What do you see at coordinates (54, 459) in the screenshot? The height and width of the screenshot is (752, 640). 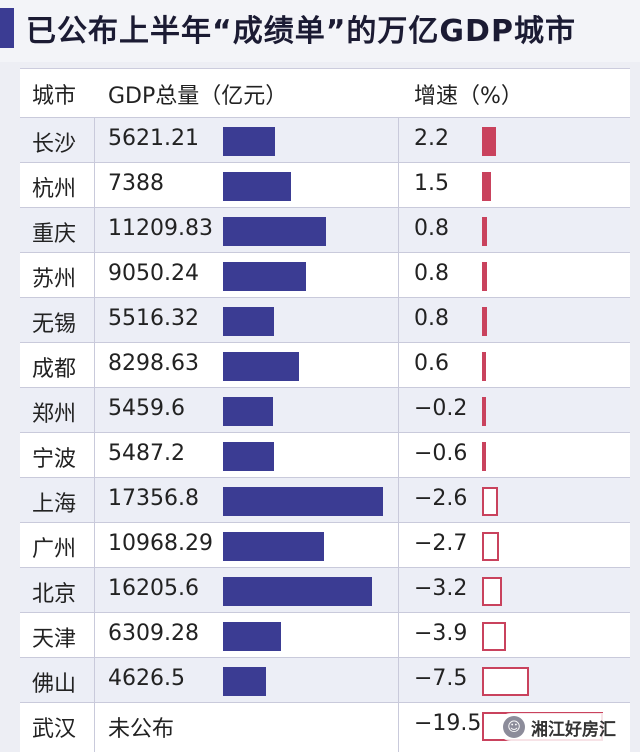 I see `city-name: 宁波` at bounding box center [54, 459].